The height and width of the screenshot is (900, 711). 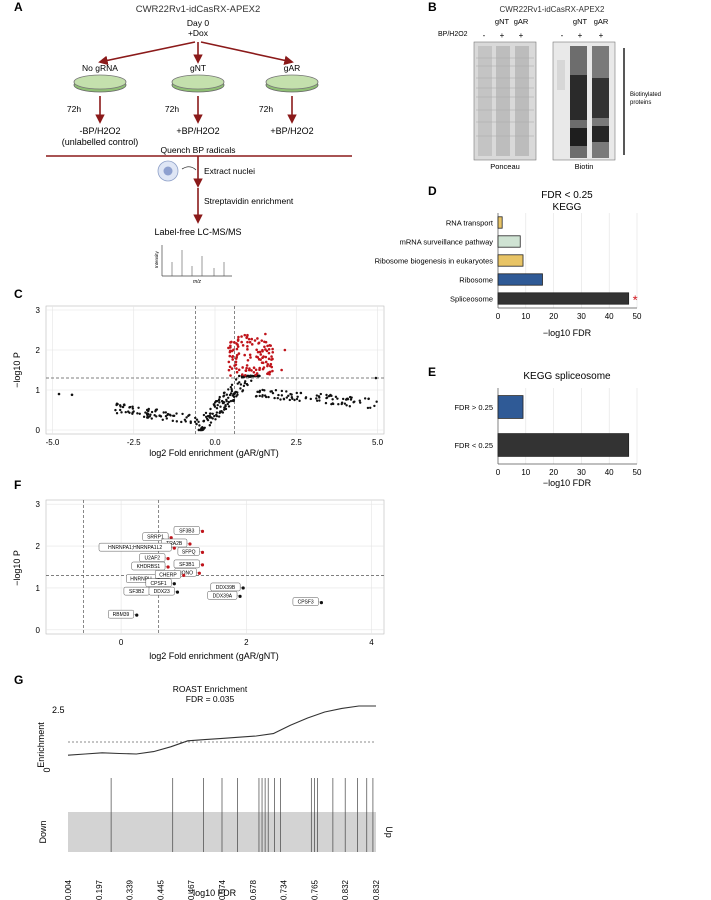 What do you see at coordinates (580, 21) in the screenshot?
I see `lane-label-gnt-2: gNT` at bounding box center [580, 21].